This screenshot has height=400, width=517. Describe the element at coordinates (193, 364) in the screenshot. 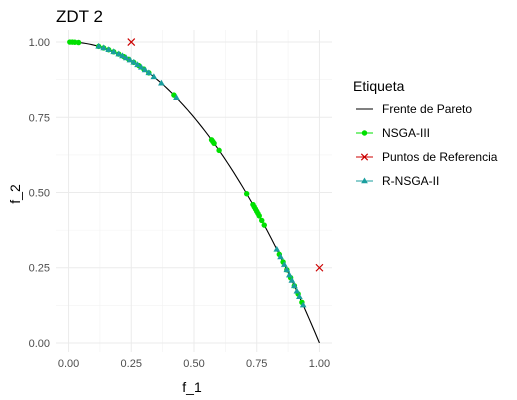

I see `x-tick-label: 0.50` at that location.